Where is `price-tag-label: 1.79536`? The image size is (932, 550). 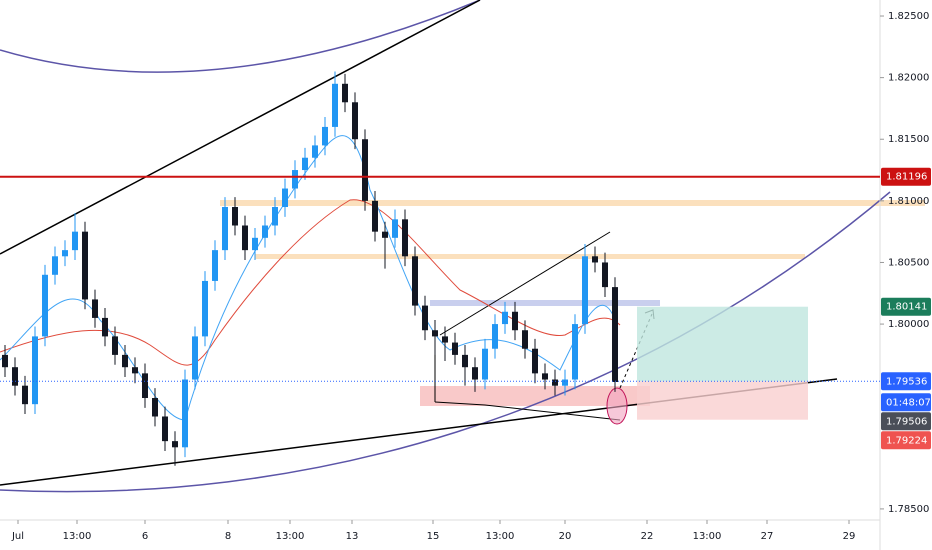 price-tag-label: 1.79536 is located at coordinates (906, 381).